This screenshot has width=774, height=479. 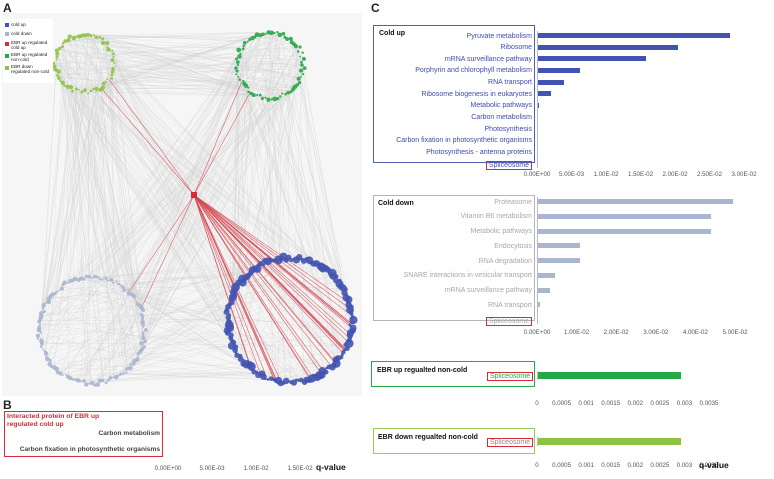 What do you see at coordinates (656, 332) in the screenshot?
I see `cold-down-tick-label: 3.00E-02` at bounding box center [656, 332].